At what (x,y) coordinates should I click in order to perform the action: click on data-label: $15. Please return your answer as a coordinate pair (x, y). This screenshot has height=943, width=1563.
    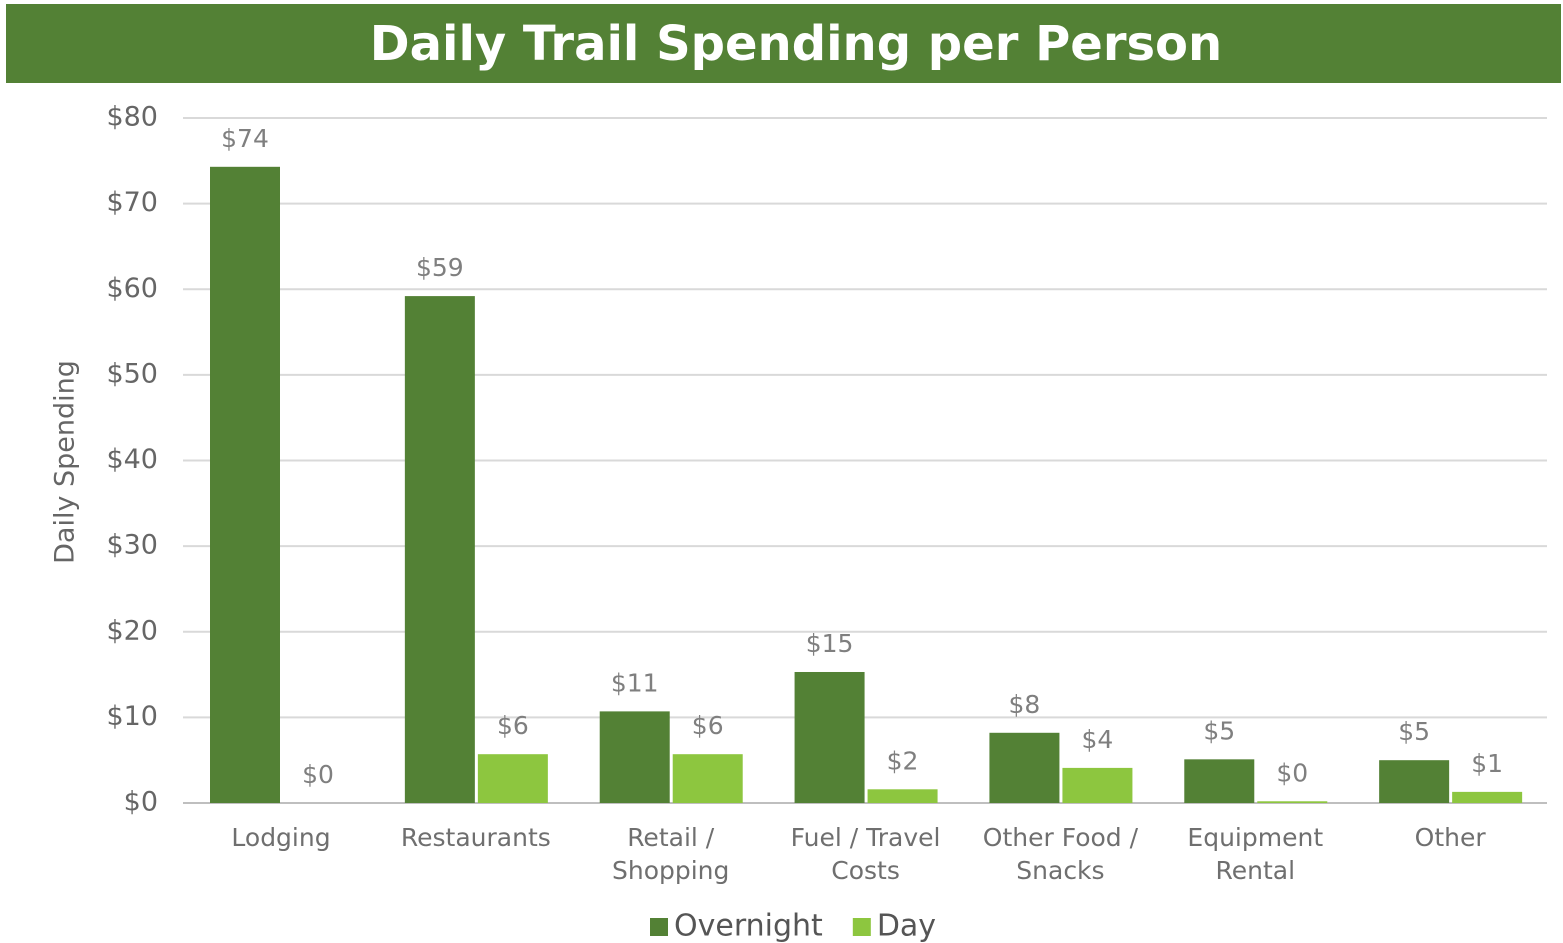
    Looking at the image, I should click on (830, 643).